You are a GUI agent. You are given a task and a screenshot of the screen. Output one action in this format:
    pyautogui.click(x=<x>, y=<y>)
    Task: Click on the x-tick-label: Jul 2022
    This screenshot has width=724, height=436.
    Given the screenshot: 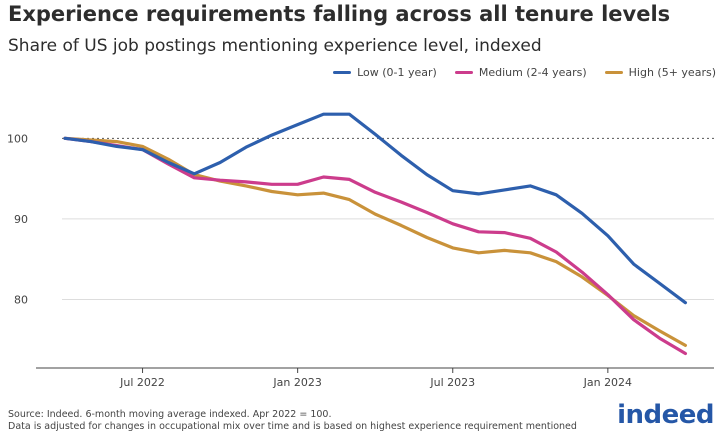 What is the action you would take?
    pyautogui.click(x=142, y=382)
    